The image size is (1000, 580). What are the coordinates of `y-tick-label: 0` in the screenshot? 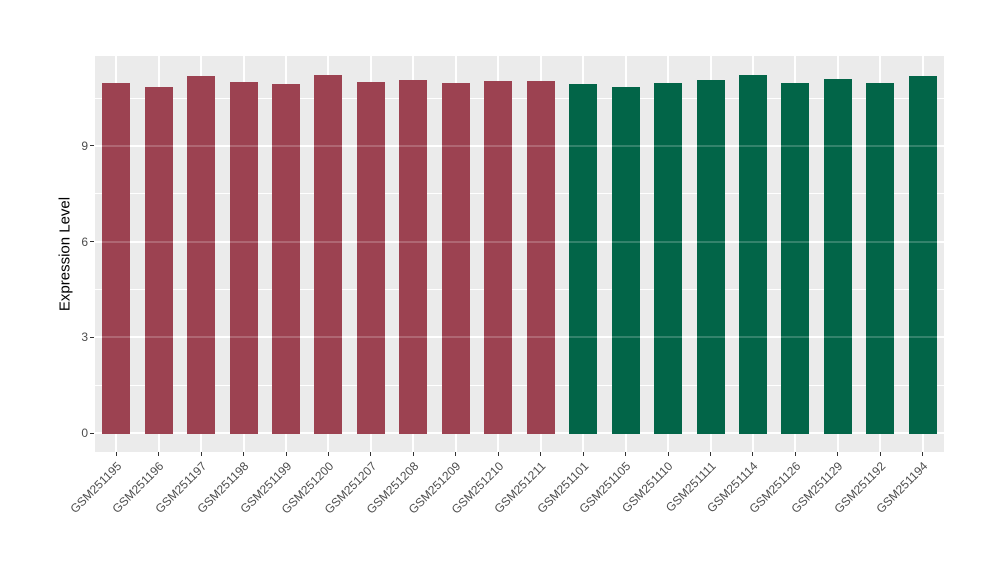 It's located at (84, 433).